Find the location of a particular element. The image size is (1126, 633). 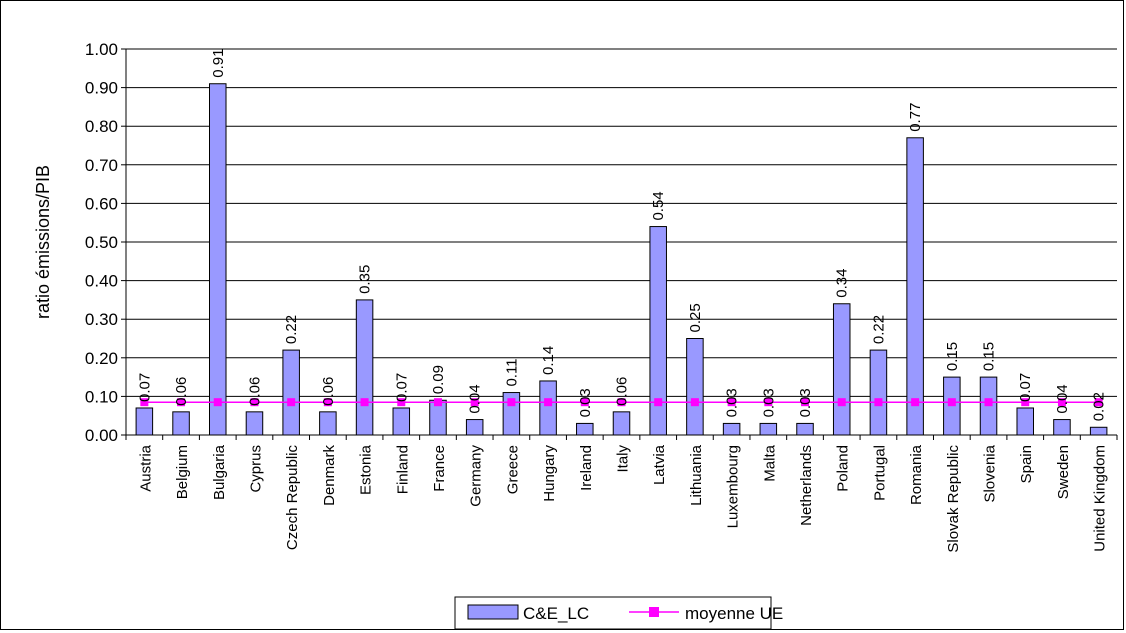

legend: C&E_LC moyenne UE is located at coordinates (618, 613).